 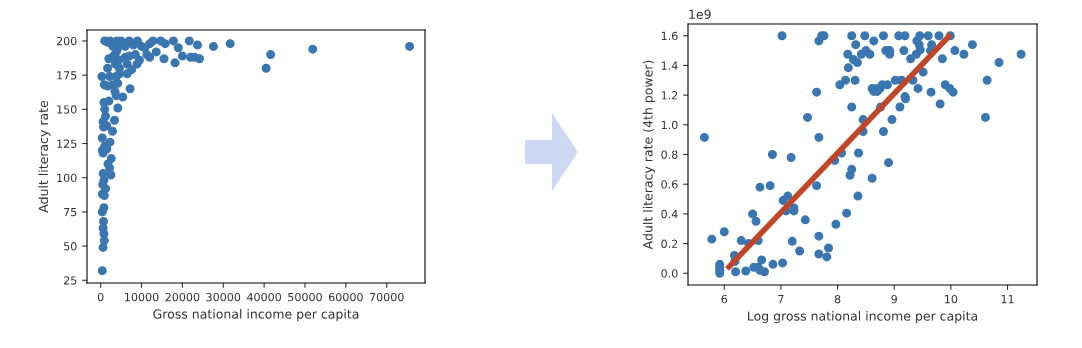 What do you see at coordinates (837, 299) in the screenshot?
I see `x-tick-label: 8` at bounding box center [837, 299].